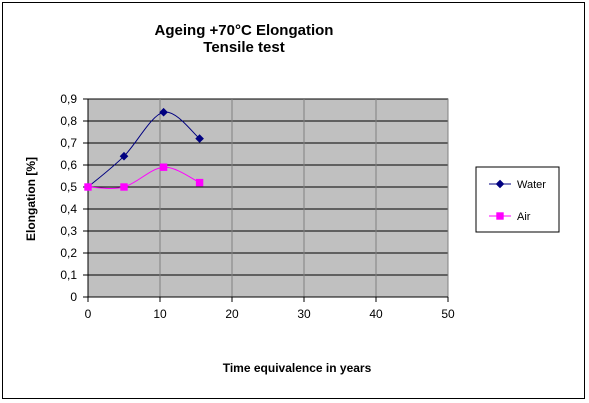 This screenshot has height=403, width=589. What do you see at coordinates (531, 185) in the screenshot?
I see `legend-label-water: Water` at bounding box center [531, 185].